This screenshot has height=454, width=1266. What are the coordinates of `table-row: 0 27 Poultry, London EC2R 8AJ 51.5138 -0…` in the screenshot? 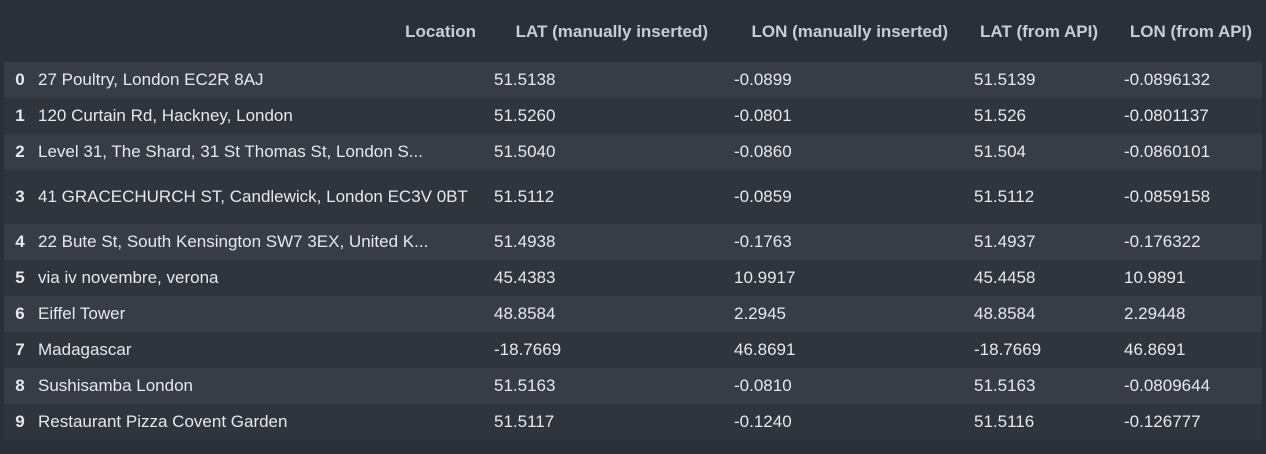 It's located at (633, 80).